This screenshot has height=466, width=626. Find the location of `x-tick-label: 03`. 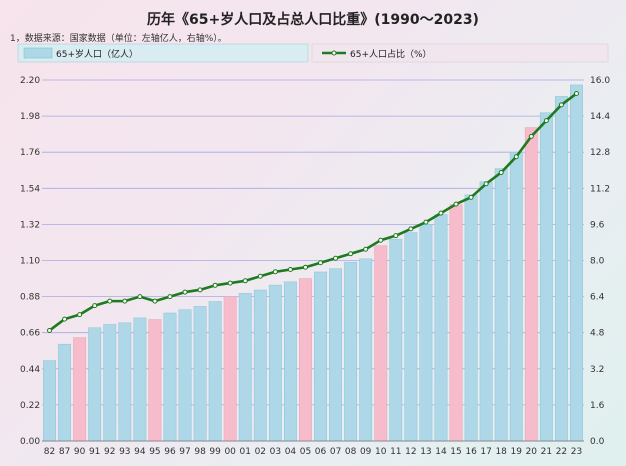

x-tick-label: 03 is located at coordinates (275, 452).